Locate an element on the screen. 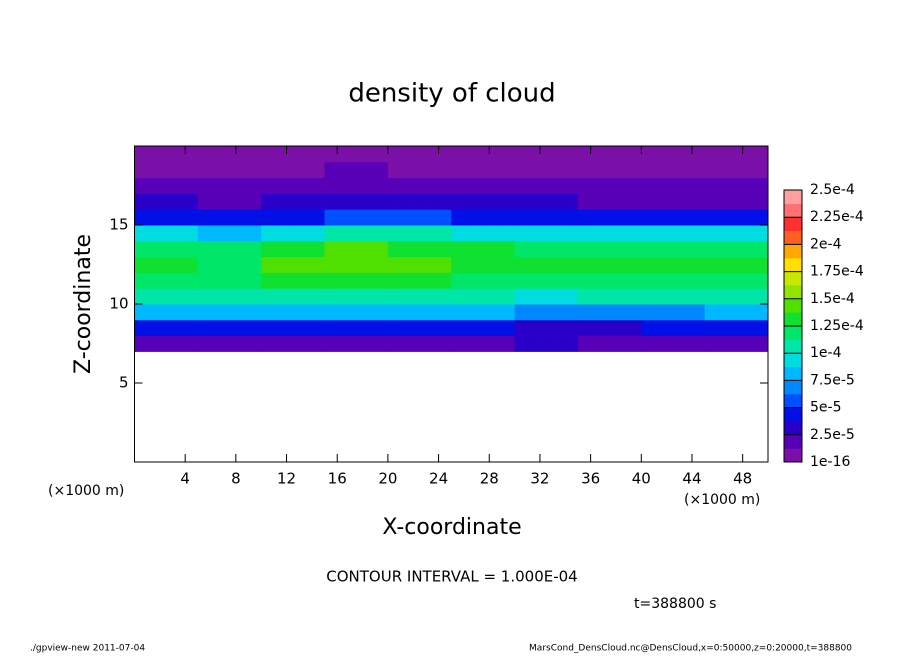 The width and height of the screenshot is (904, 658). colorbar-label: 2.5e-4 is located at coordinates (832, 190).